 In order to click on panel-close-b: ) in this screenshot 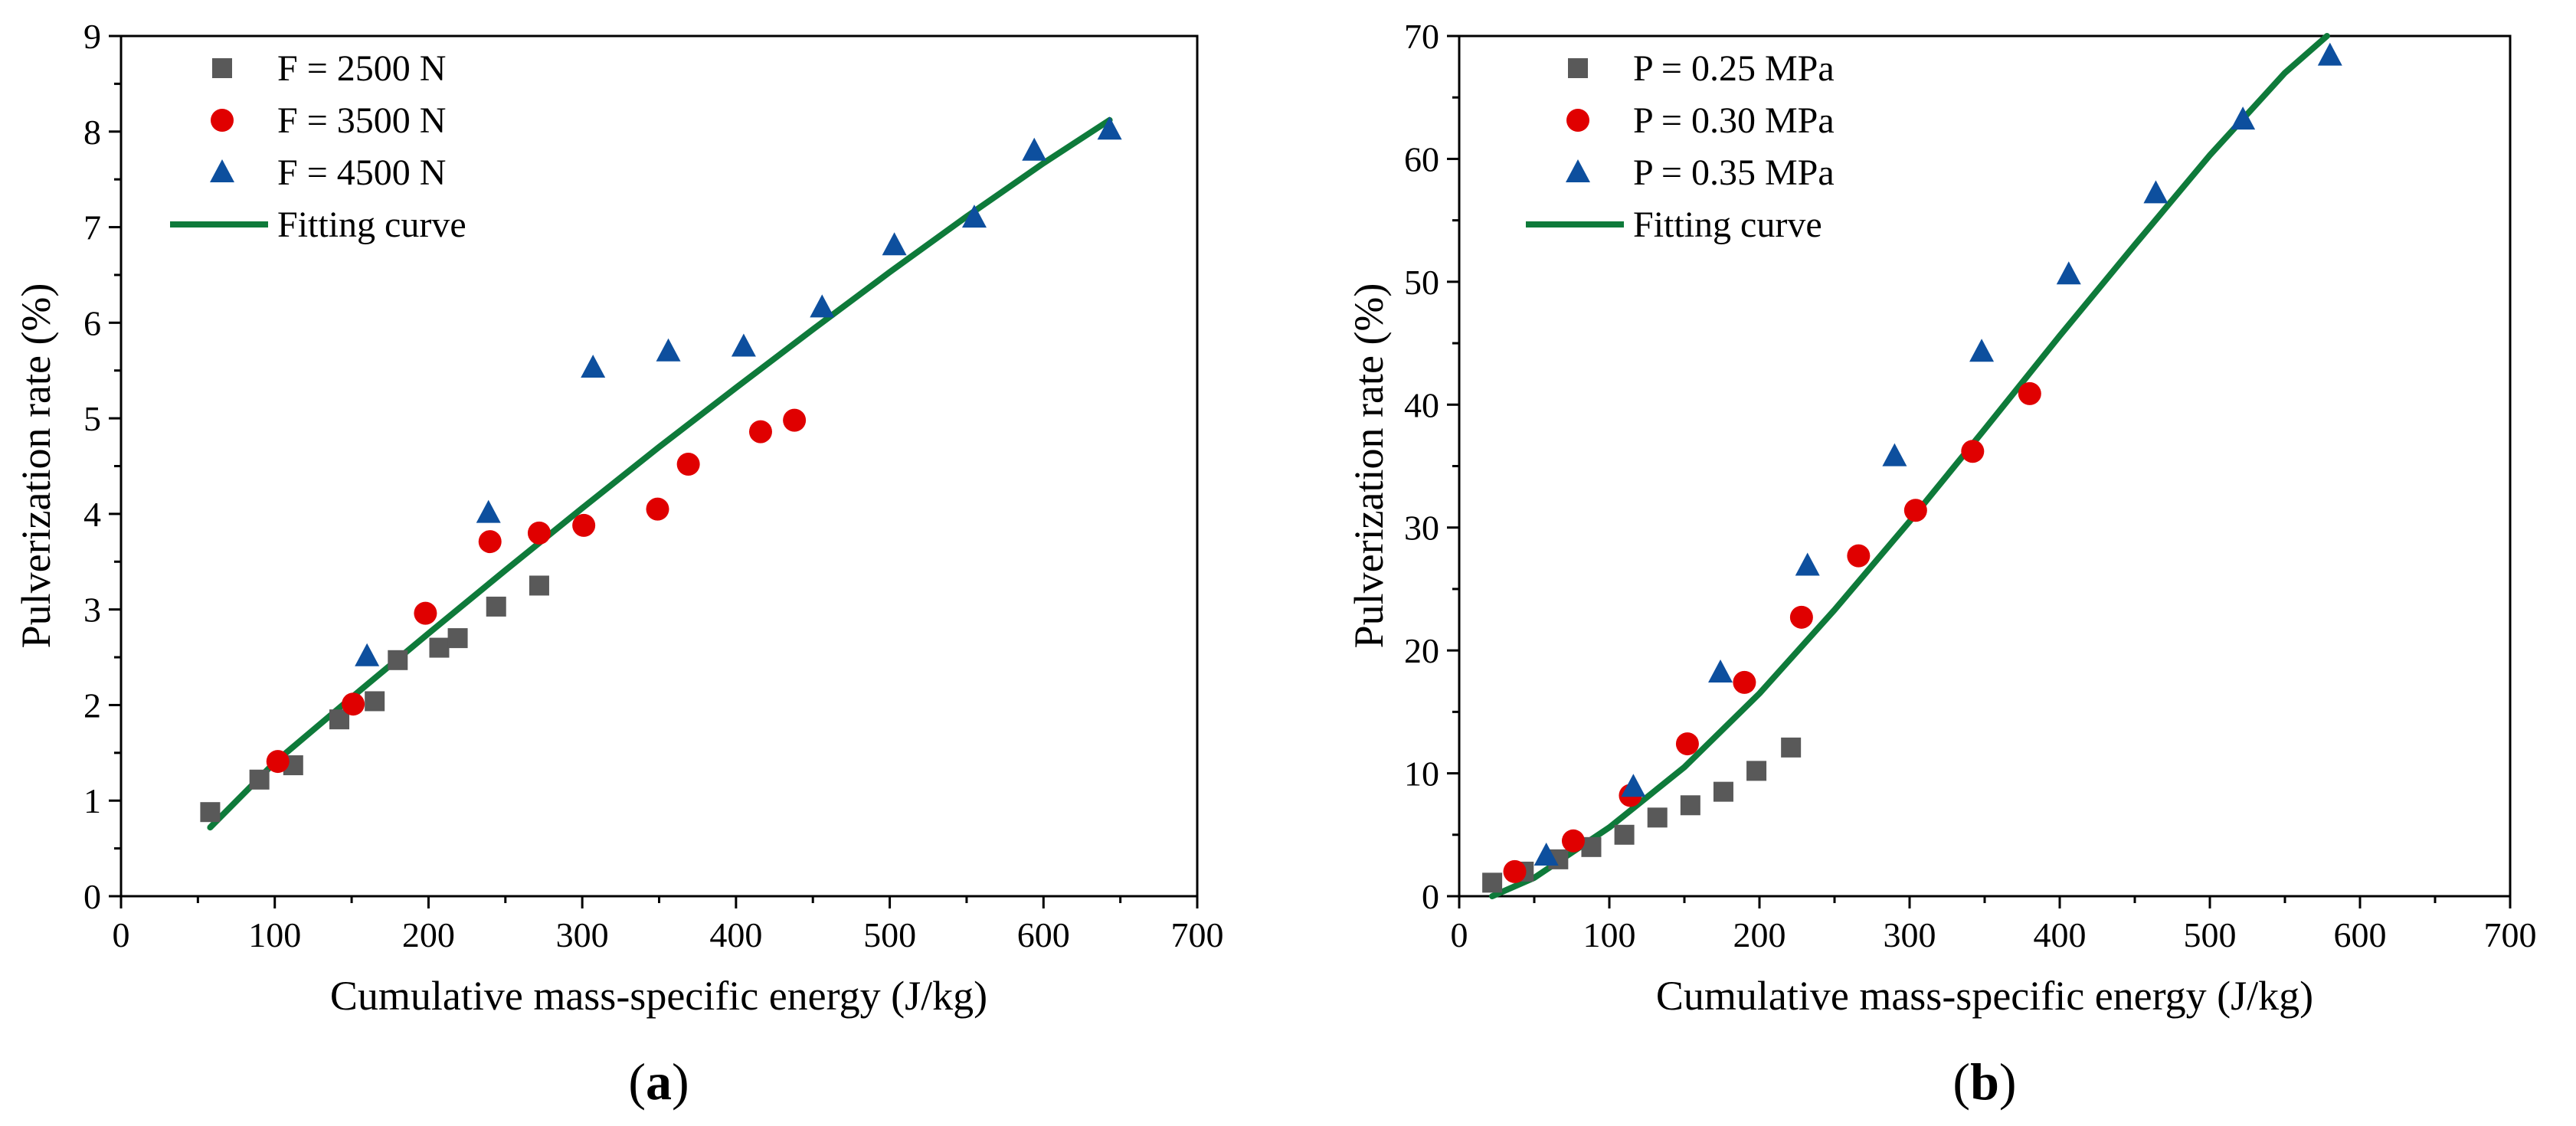, I will do `click(2008, 1081)`.